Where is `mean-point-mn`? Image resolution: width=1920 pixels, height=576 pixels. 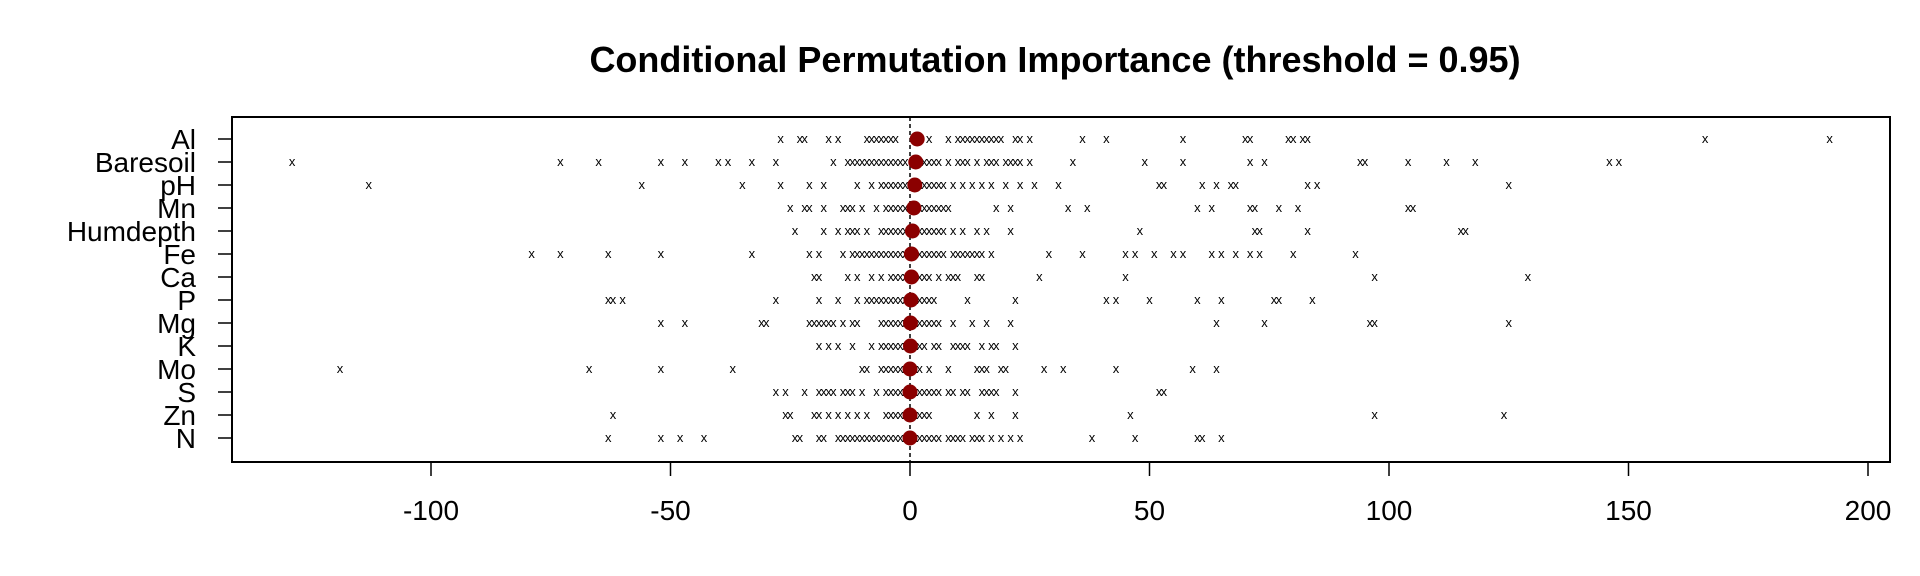 mean-point-mn is located at coordinates (914, 208).